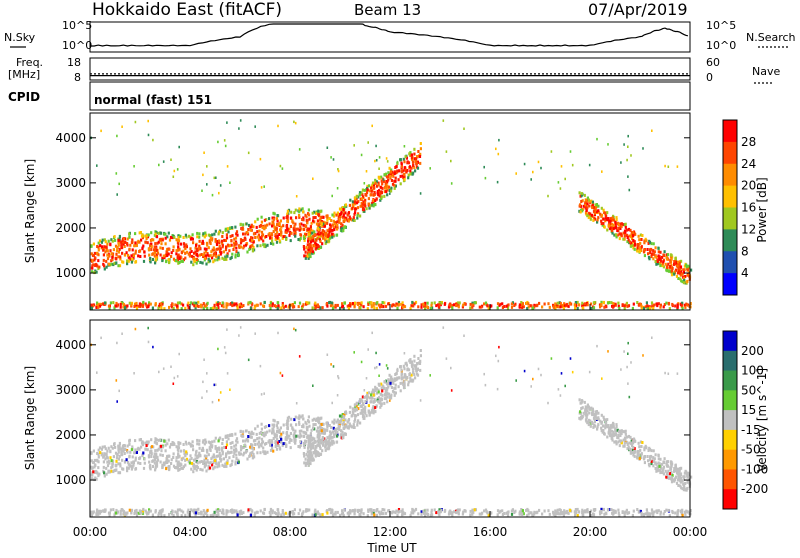 Image resolution: width=800 pixels, height=558 pixels. I want to click on freq-tick-bottom: 8, so click(77, 77).